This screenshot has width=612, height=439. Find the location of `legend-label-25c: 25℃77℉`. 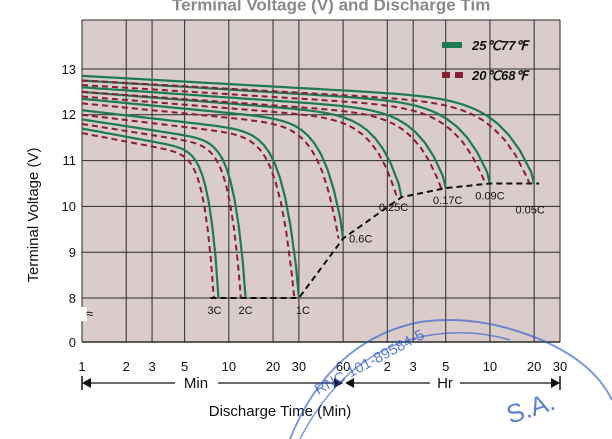

legend-label-25c: 25℃77℉ is located at coordinates (501, 45).